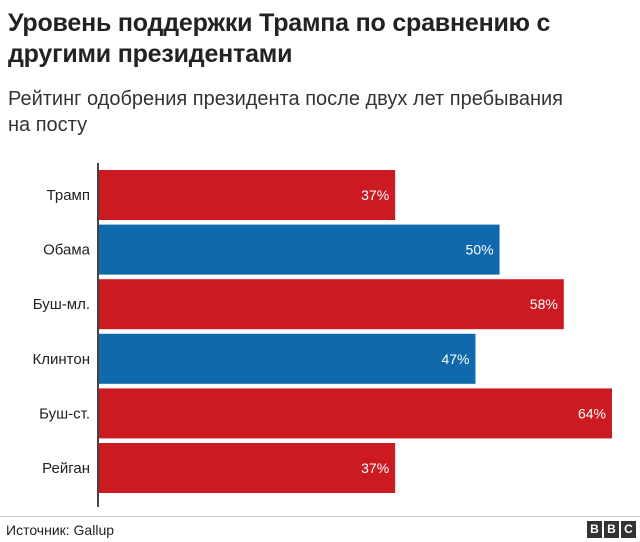  I want to click on category-label: Рейган, so click(66, 468).